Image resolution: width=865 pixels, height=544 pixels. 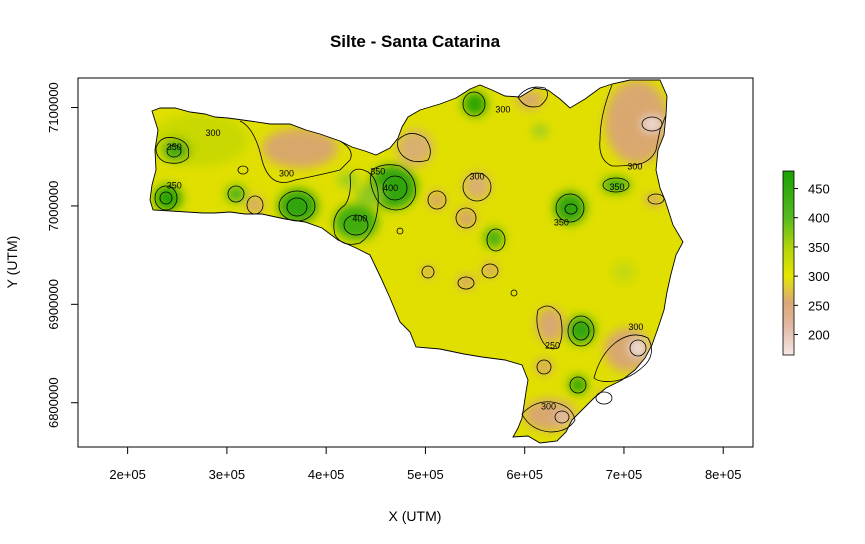 I want to click on x-tick-label: 3e+05, so click(x=227, y=474).